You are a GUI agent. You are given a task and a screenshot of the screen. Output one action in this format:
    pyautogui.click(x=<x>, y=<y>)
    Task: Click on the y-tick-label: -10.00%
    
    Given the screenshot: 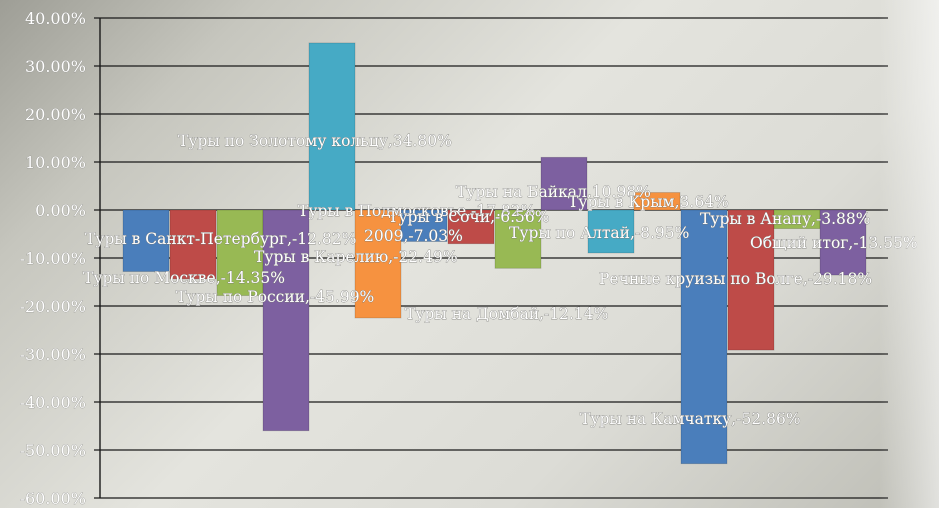 What is the action you would take?
    pyautogui.click(x=53, y=258)
    